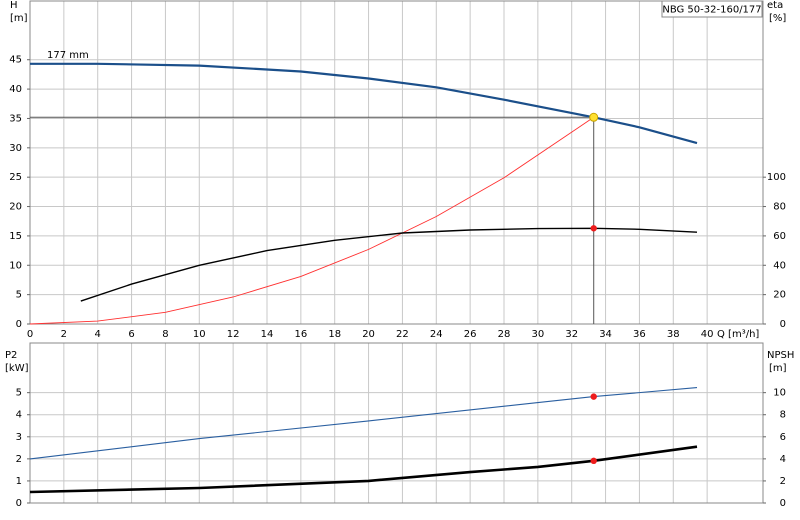  What do you see at coordinates (504, 334) in the screenshot?
I see `x-tick-label: 28` at bounding box center [504, 334].